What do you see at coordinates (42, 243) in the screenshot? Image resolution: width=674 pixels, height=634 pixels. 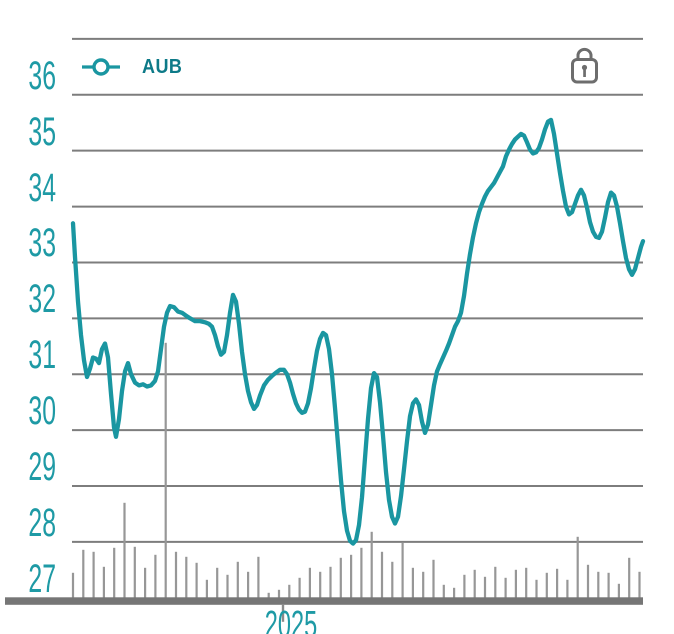 I see `y-axis-label: 33` at bounding box center [42, 243].